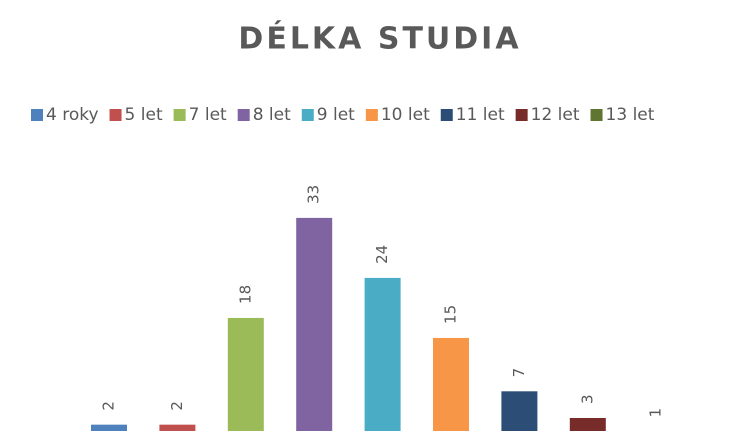 This screenshot has height=431, width=749. I want to click on legend-label: 13 let, so click(630, 115).